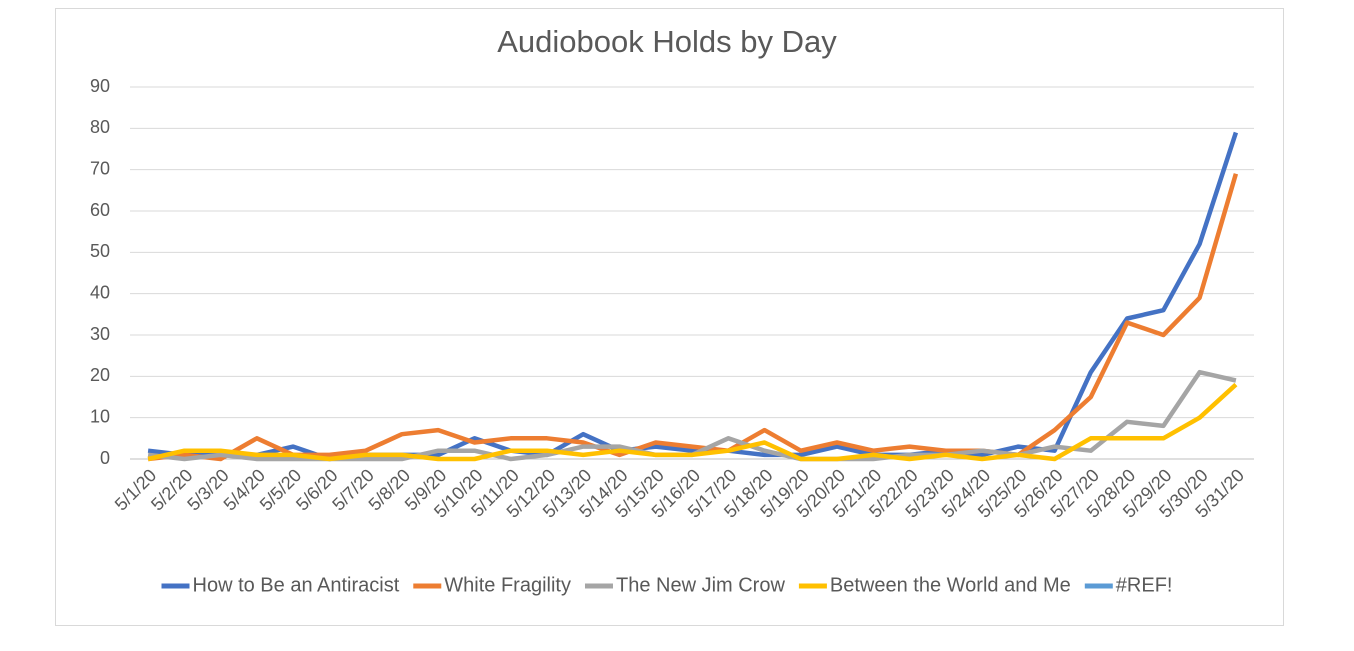 Image resolution: width=1354 pixels, height=651 pixels. I want to click on y-tick-label: 70, so click(100, 168).